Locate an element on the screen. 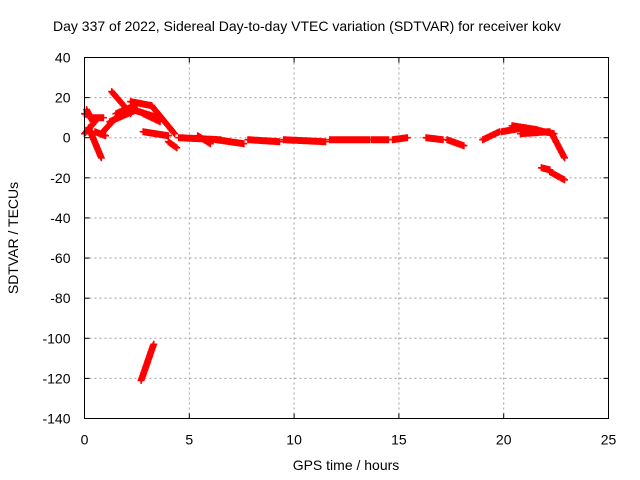 The image size is (640, 480). y-tick-label: 0 is located at coordinates (67, 138).